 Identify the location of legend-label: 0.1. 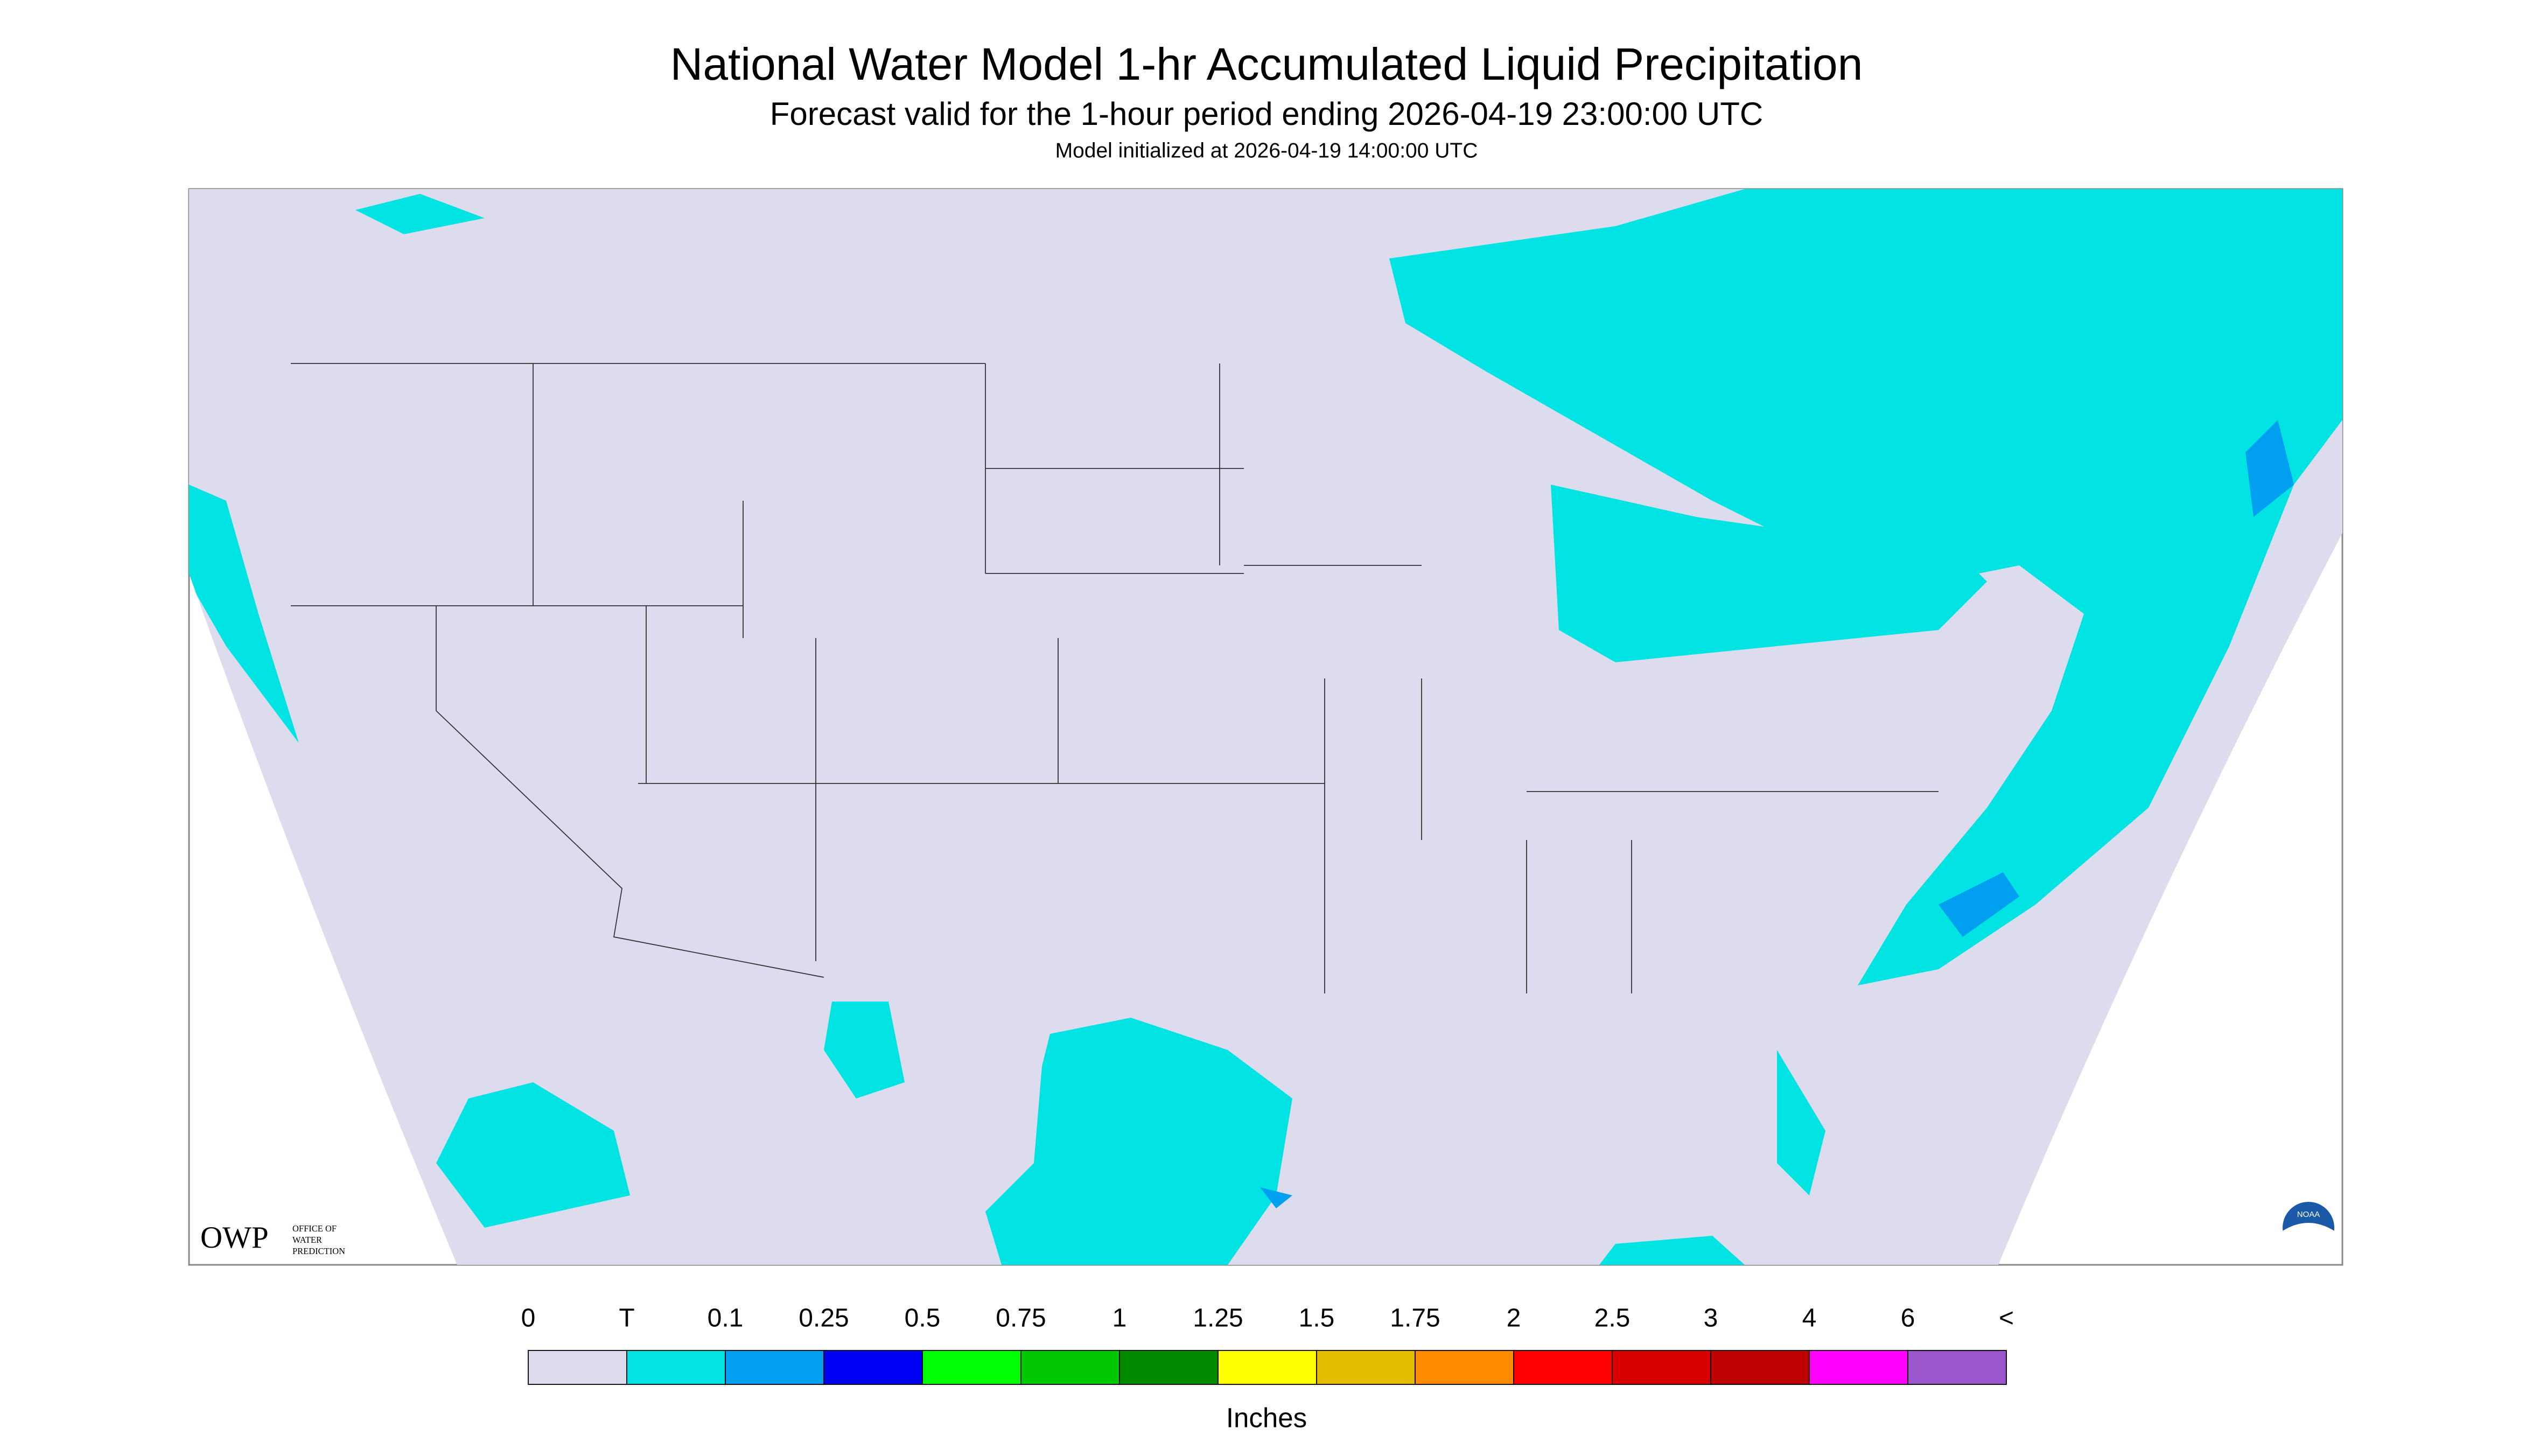
(726, 1318).